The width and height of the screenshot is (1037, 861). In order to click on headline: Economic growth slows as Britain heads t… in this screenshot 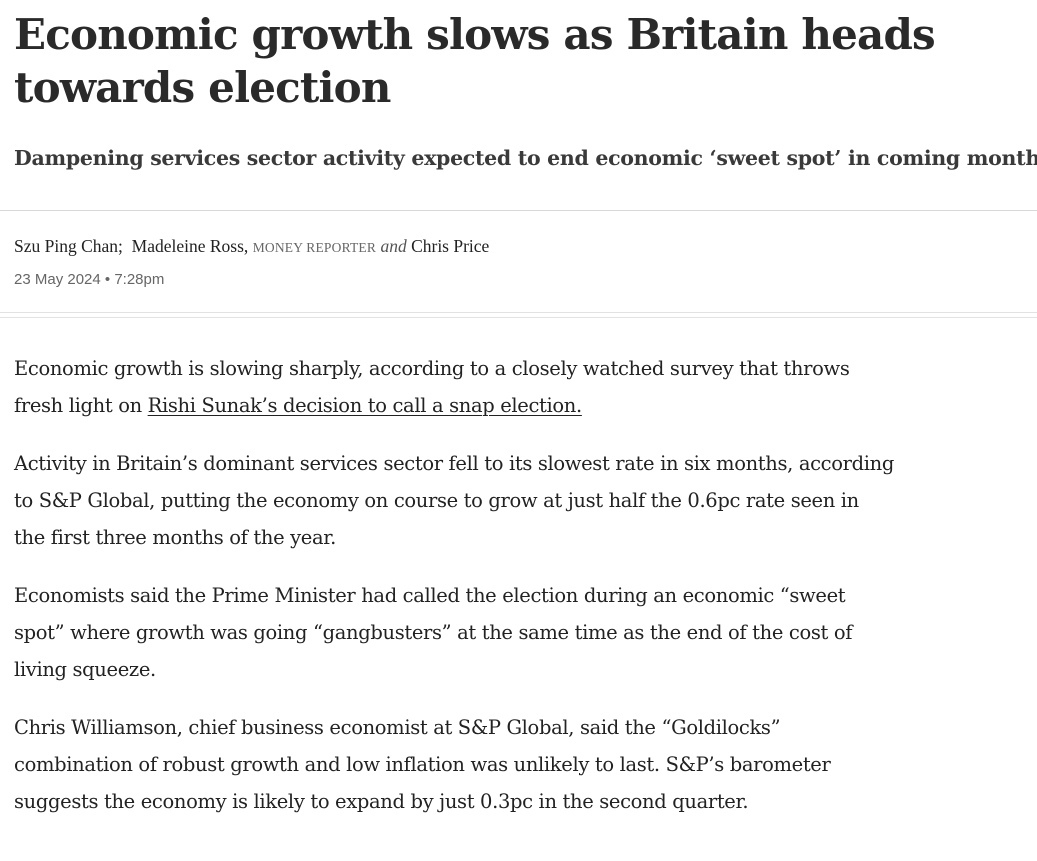, I will do `click(475, 61)`.